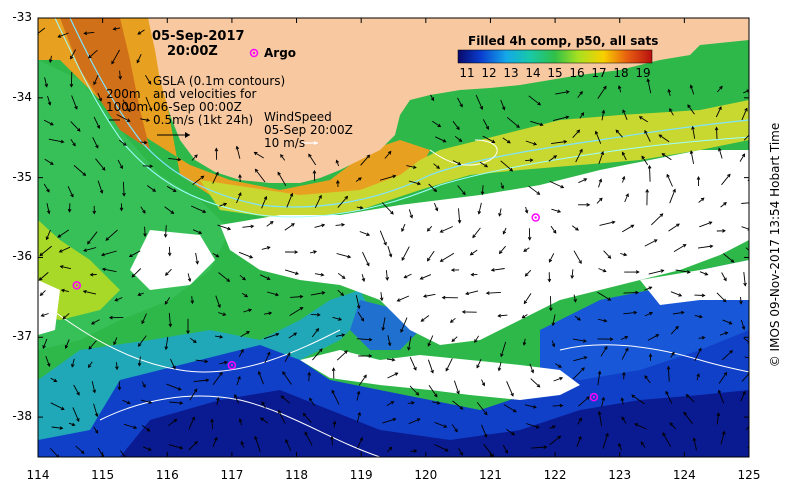 This screenshot has height=492, width=790. Describe the element at coordinates (555, 475) in the screenshot. I see `x-tick-label: 122` at that location.